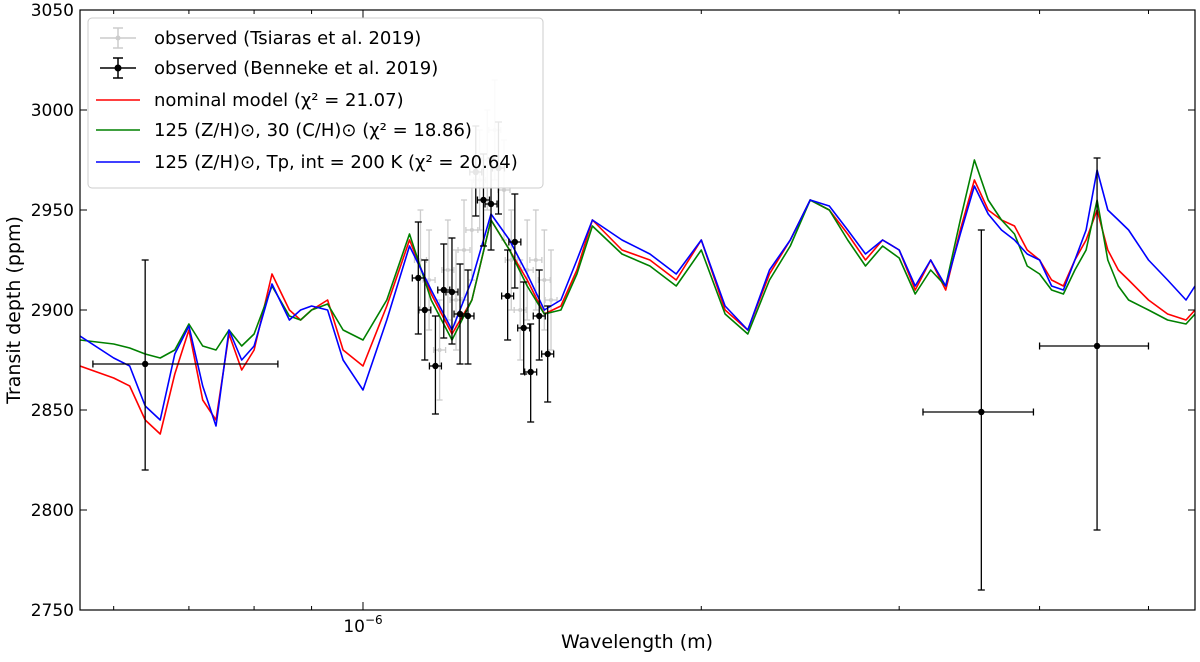 Image resolution: width=1200 pixels, height=662 pixels. What do you see at coordinates (362, 625) in the screenshot?
I see `x-tick-label: 10−6` at bounding box center [362, 625].